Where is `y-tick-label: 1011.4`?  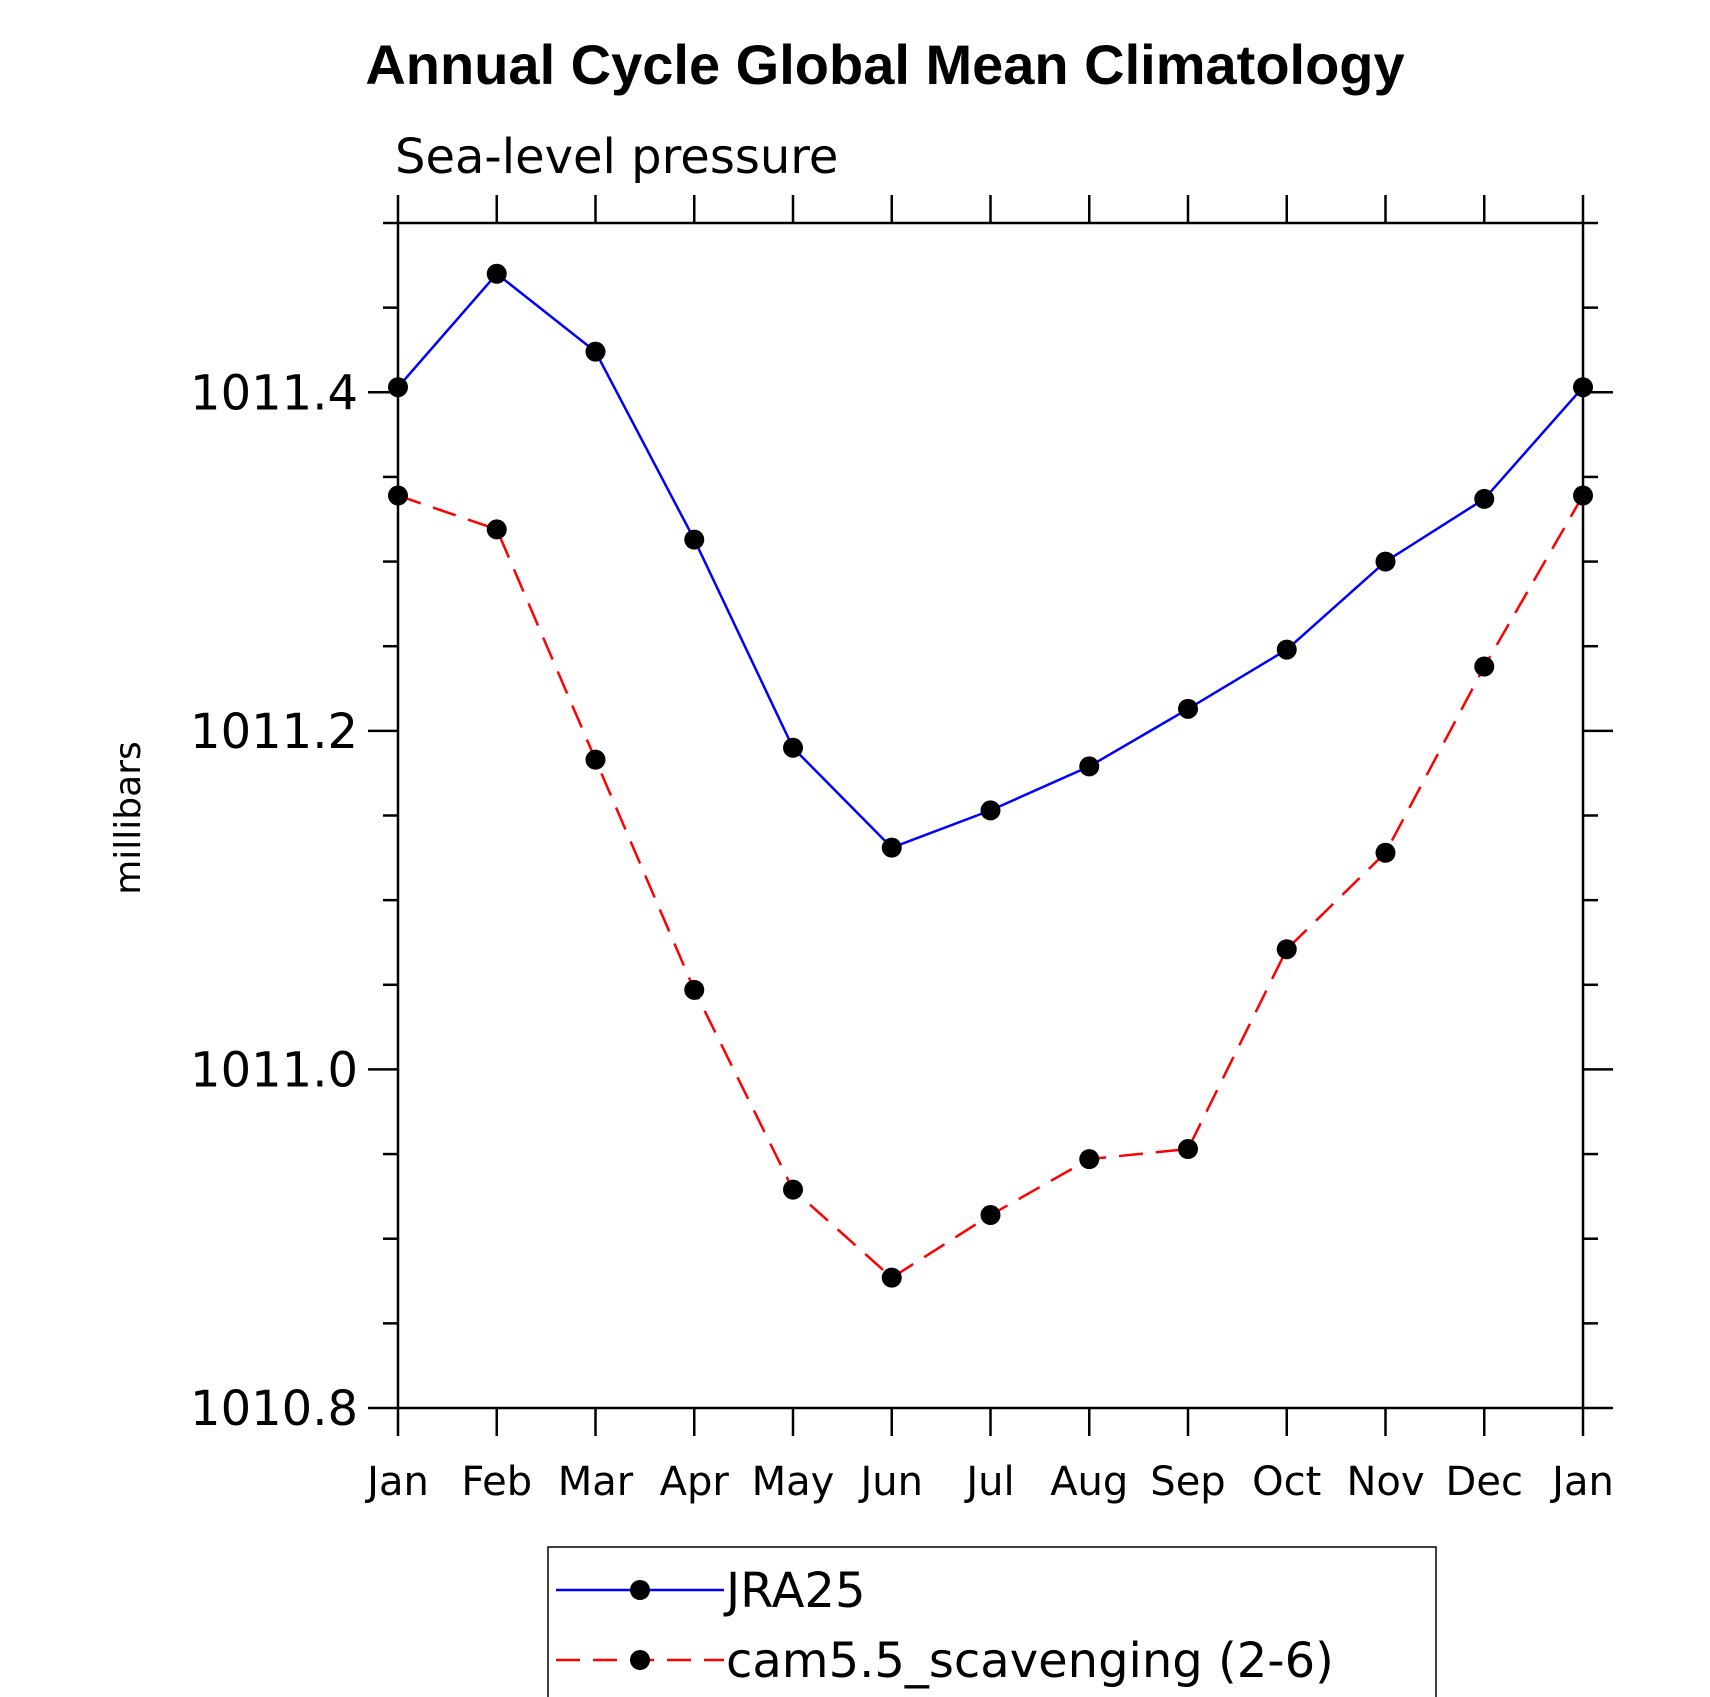
y-tick-label: 1011.4 is located at coordinates (274, 393).